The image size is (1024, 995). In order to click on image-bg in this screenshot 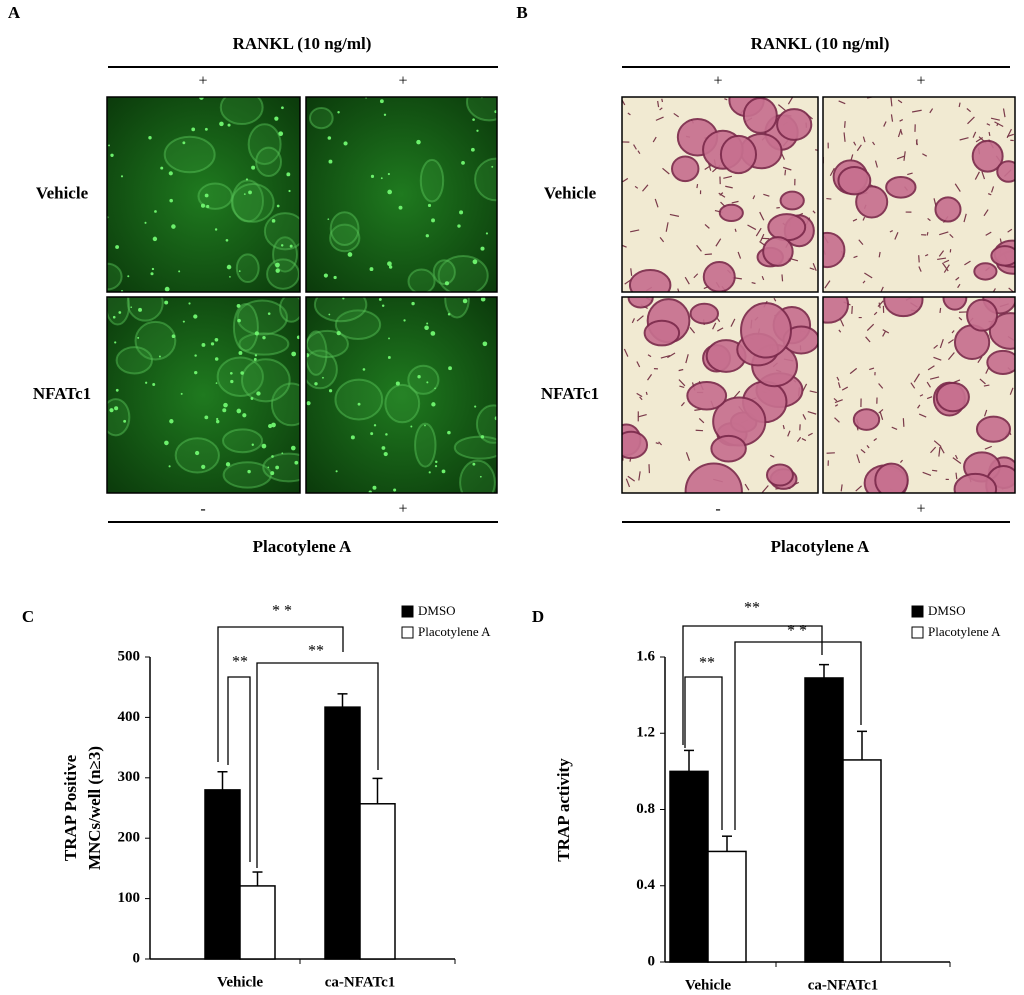, I will do `click(203, 395)`.